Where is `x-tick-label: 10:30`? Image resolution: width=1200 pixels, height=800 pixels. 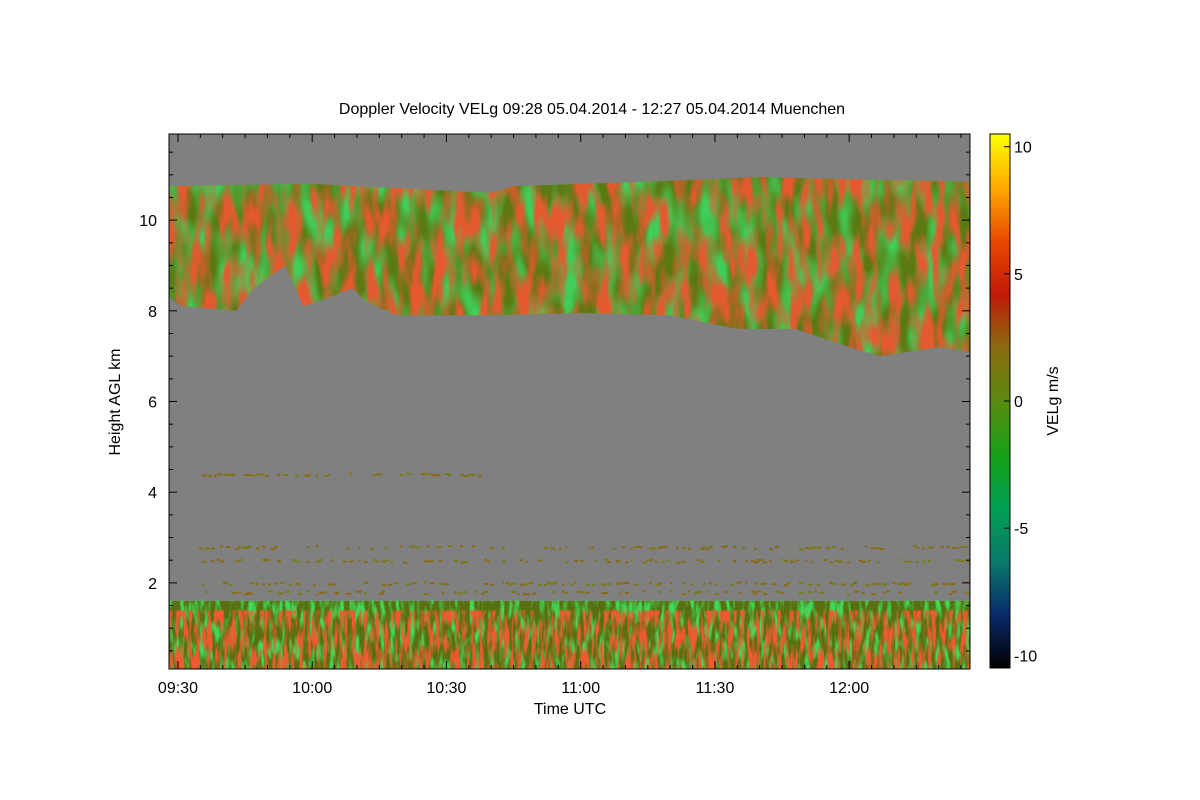
x-tick-label: 10:30 is located at coordinates (446, 688).